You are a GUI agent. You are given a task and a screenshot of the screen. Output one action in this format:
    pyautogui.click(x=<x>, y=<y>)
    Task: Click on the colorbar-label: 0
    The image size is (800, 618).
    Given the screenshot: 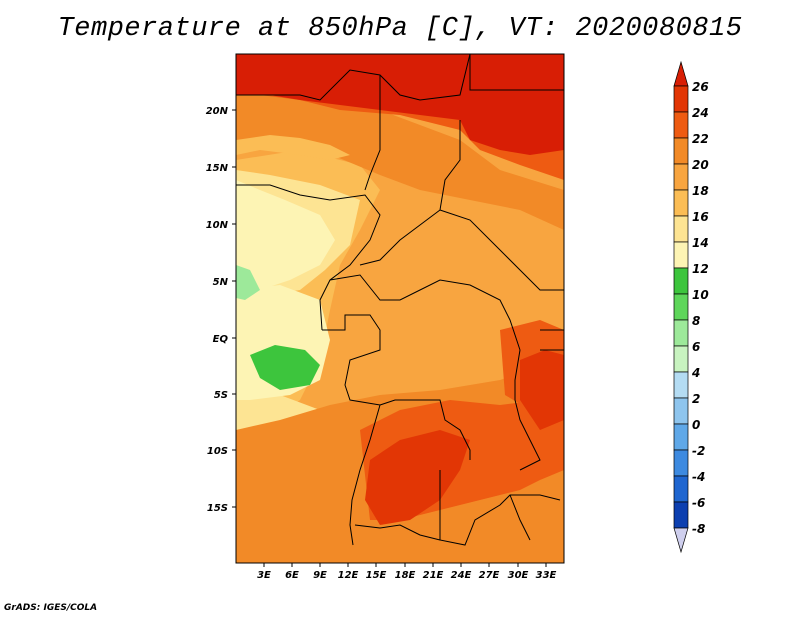 What is the action you would take?
    pyautogui.click(x=696, y=425)
    